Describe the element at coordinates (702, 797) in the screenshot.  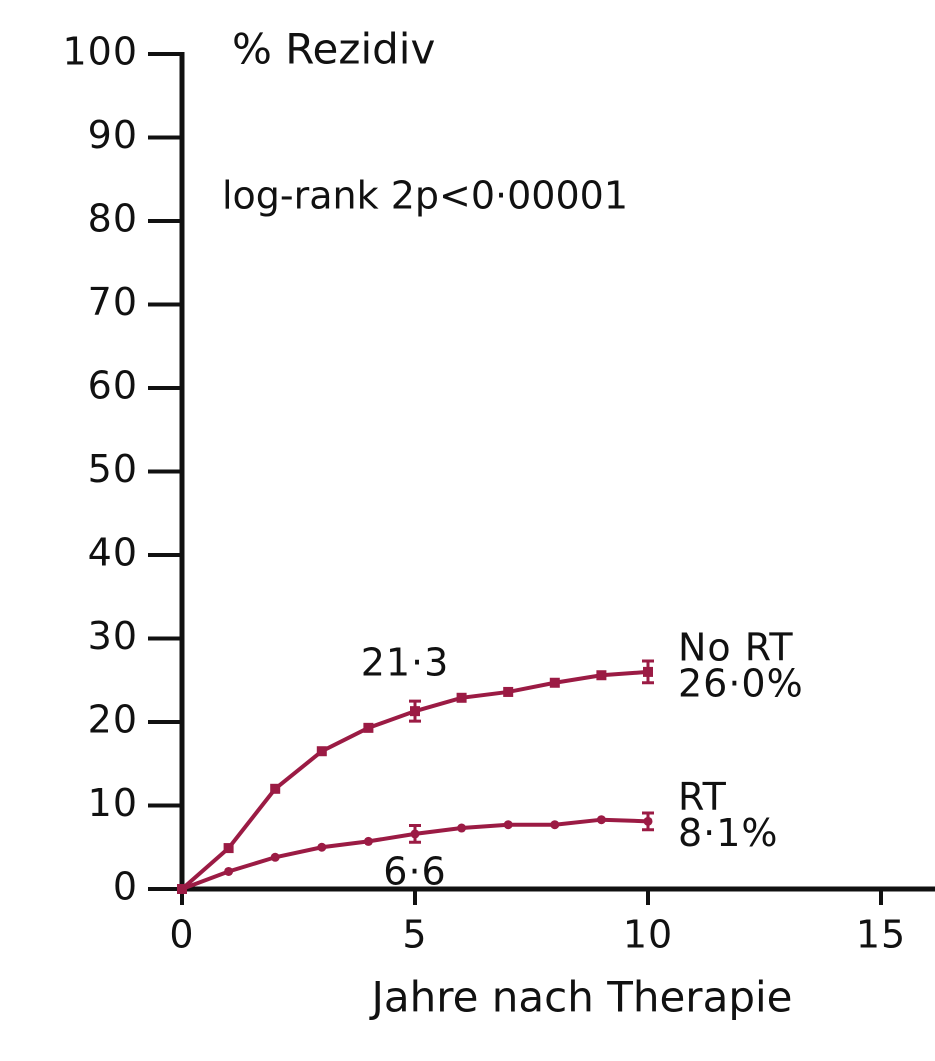
I see `series-label: RT` at that location.